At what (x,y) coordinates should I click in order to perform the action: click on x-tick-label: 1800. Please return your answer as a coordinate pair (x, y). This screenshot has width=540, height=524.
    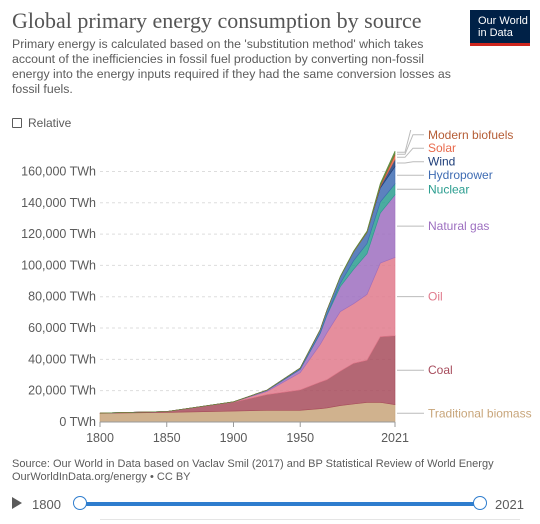
    Looking at the image, I should click on (100, 438).